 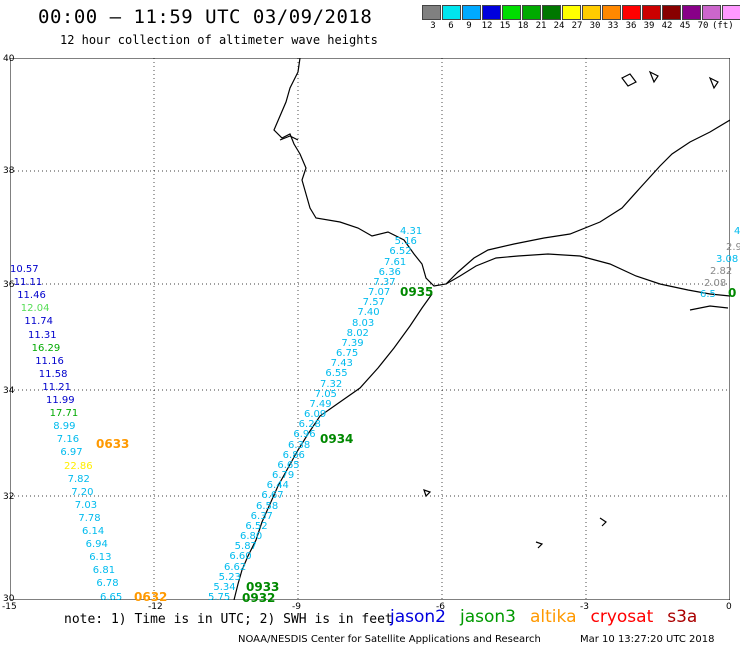 I want to click on wave-height-obs: 8.02, so click(x=357, y=333).